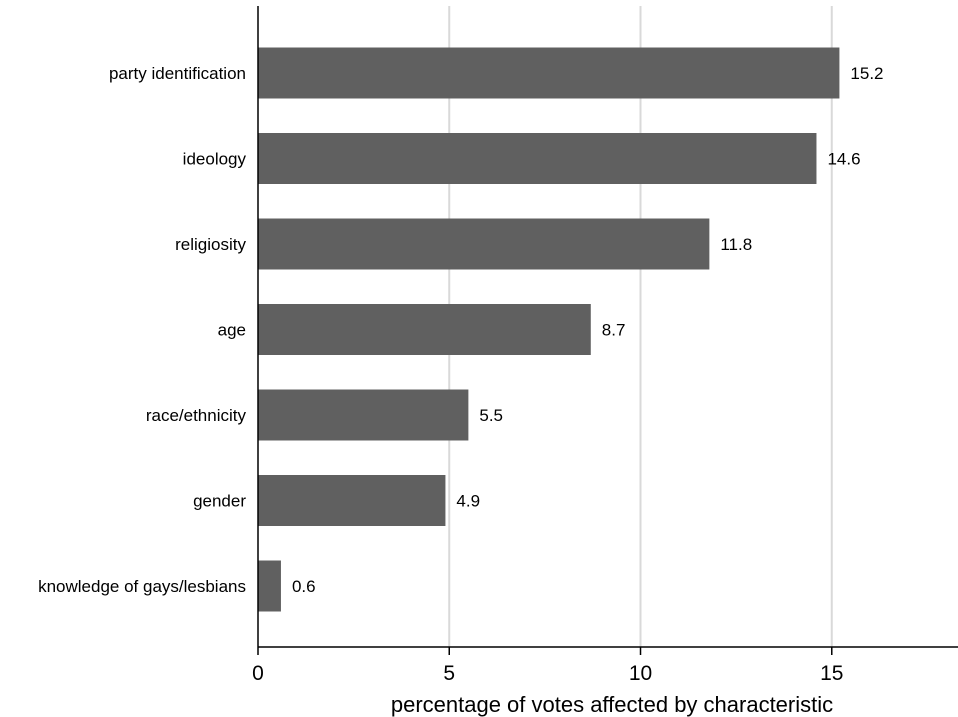 The width and height of the screenshot is (958, 717). What do you see at coordinates (352, 500) in the screenshot?
I see `bar-gender` at bounding box center [352, 500].